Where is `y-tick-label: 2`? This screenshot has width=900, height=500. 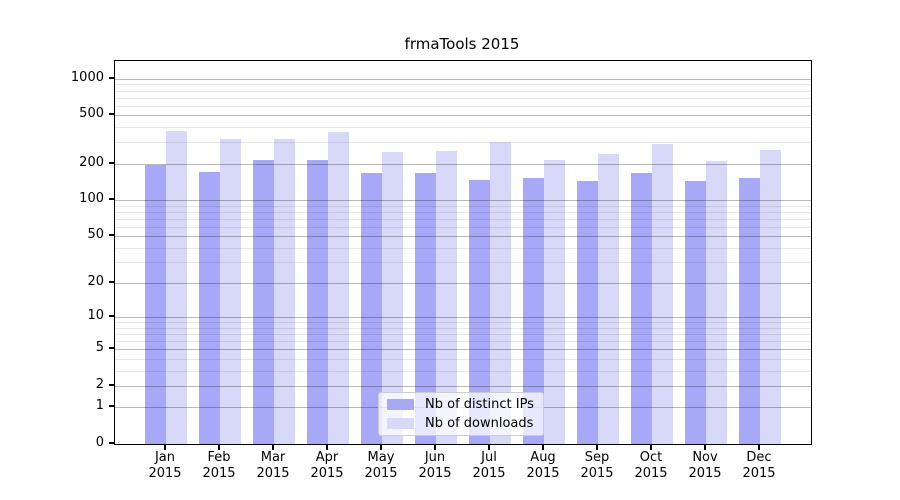
y-tick-label: 2 is located at coordinates (99, 384).